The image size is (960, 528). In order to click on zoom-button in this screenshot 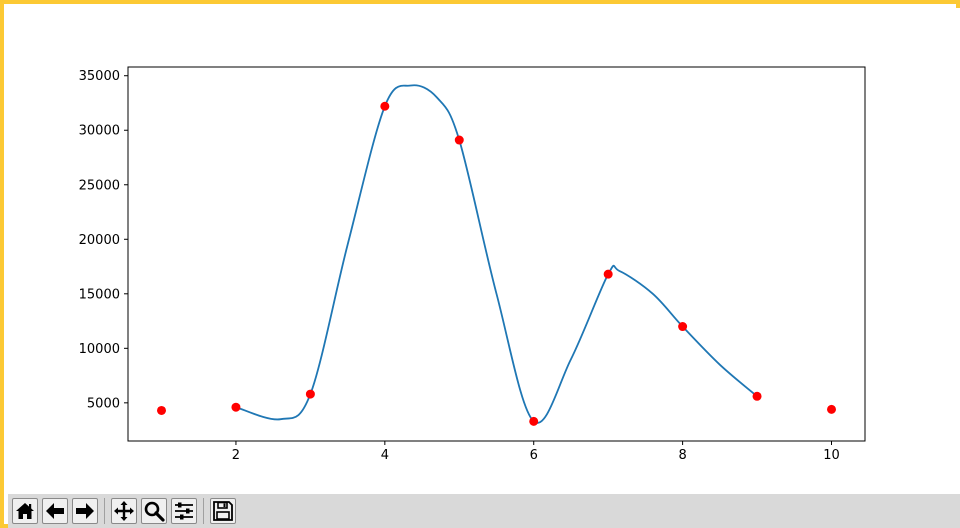, I will do `click(154, 511)`.